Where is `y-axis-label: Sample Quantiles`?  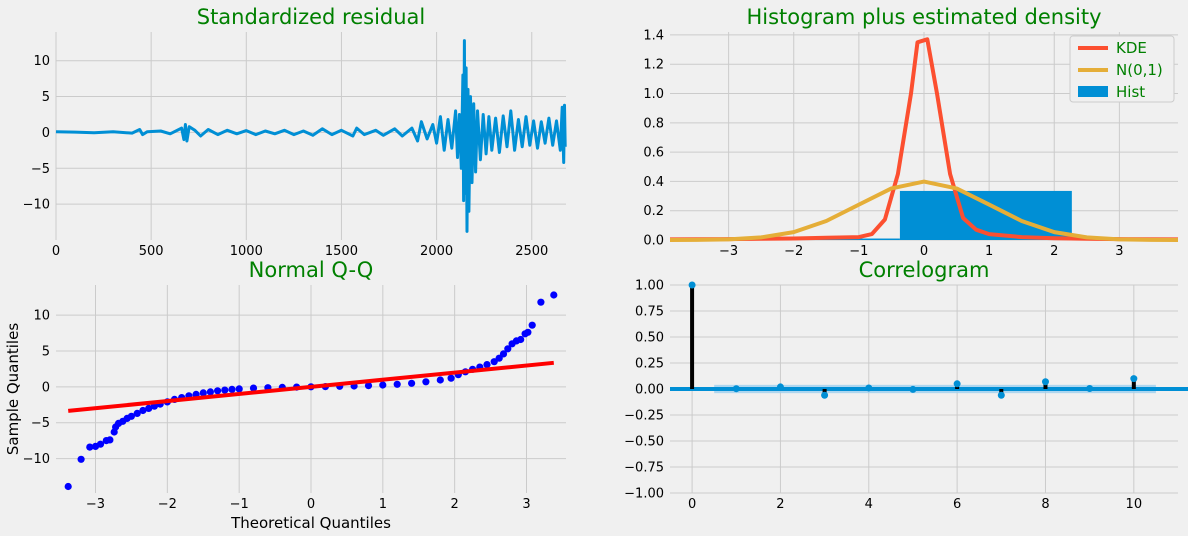
y-axis-label: Sample Quantiles is located at coordinates (13, 389).